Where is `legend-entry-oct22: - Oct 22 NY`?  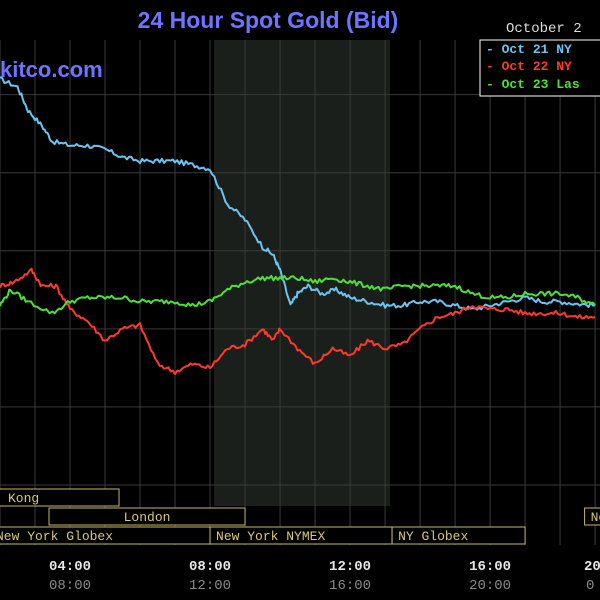
legend-entry-oct22: - Oct 22 NY is located at coordinates (529, 66).